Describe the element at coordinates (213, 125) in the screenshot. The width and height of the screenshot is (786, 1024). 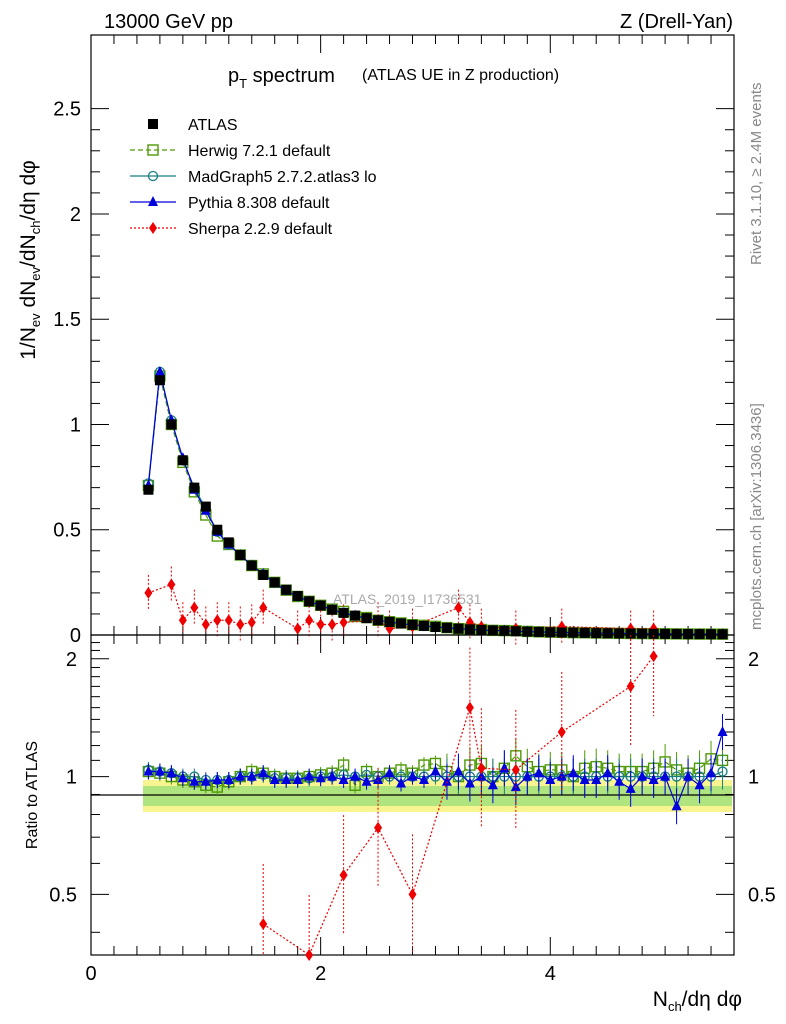
I see `legend-label: ATLAS` at that location.